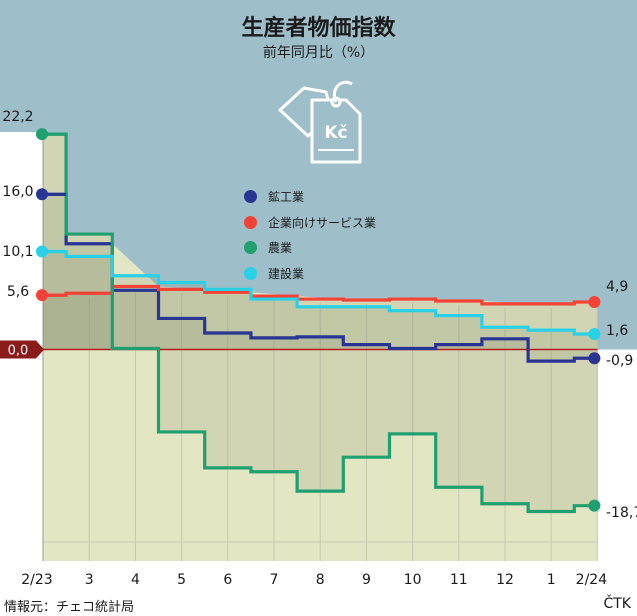  Describe the element at coordinates (551, 580) in the screenshot. I see `x-tick-label: 1` at that location.